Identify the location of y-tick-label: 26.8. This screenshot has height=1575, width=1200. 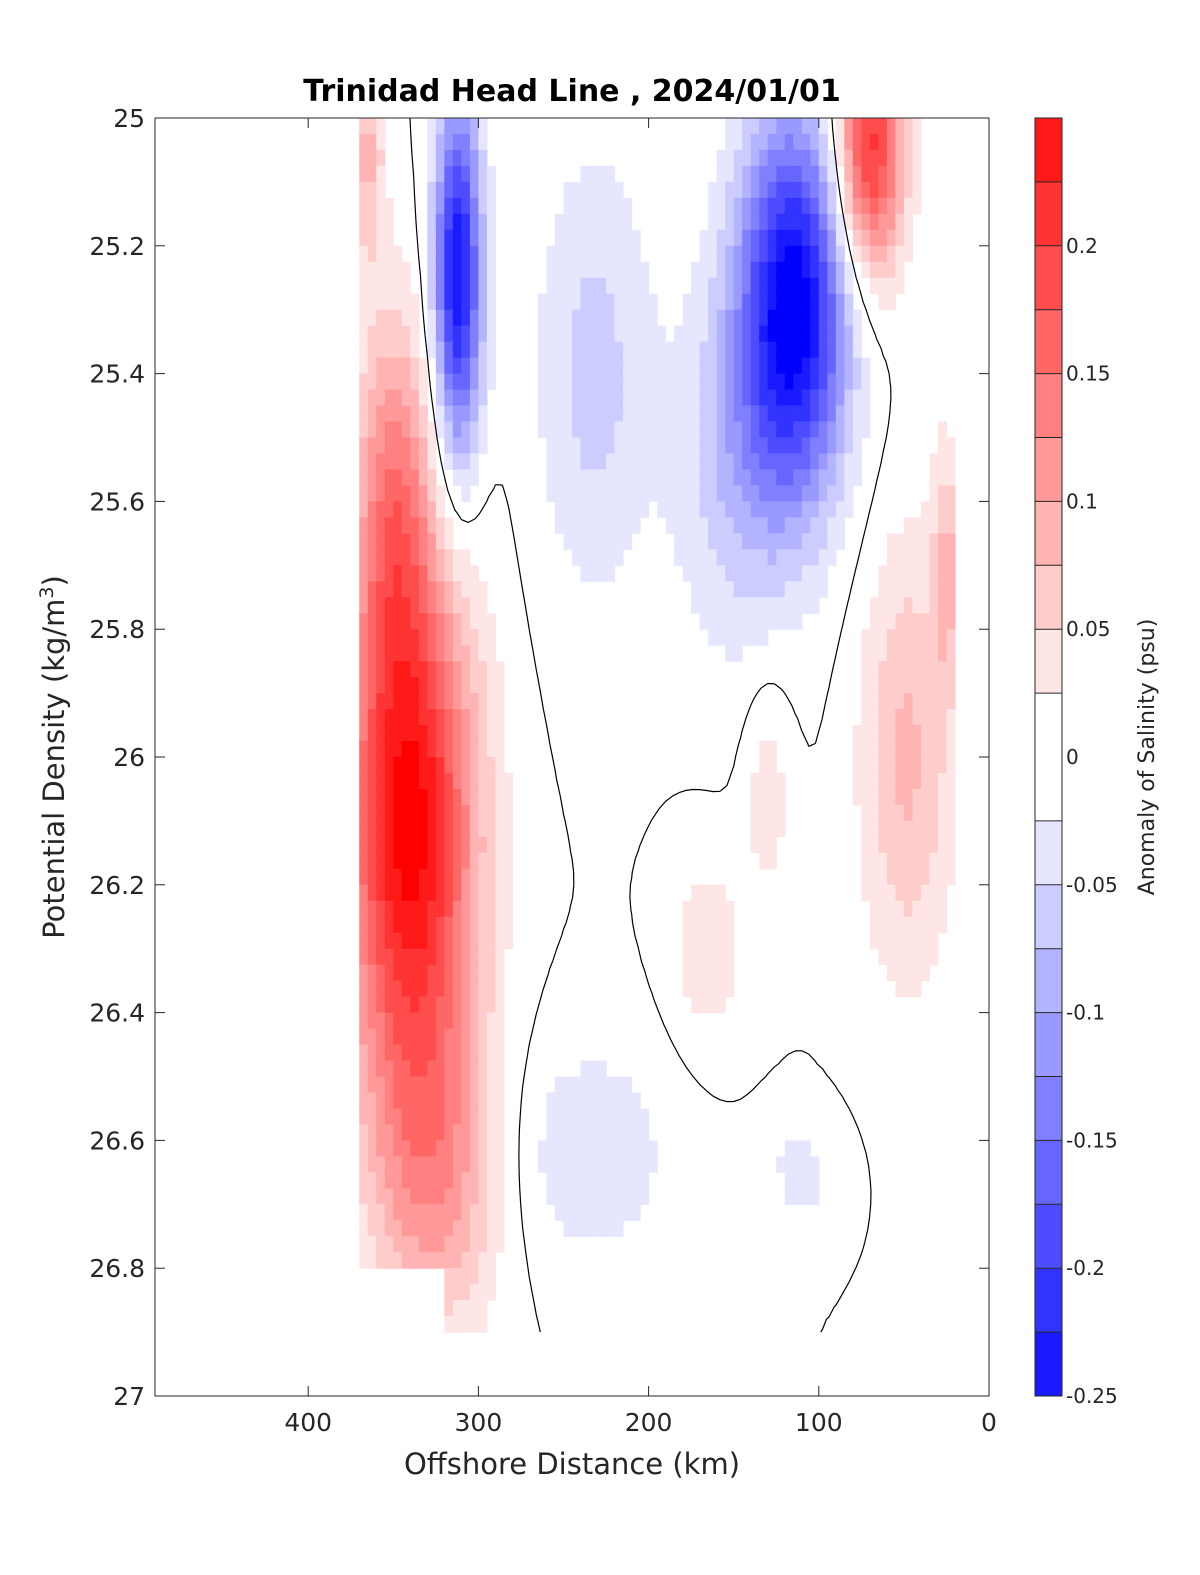
(117, 1268).